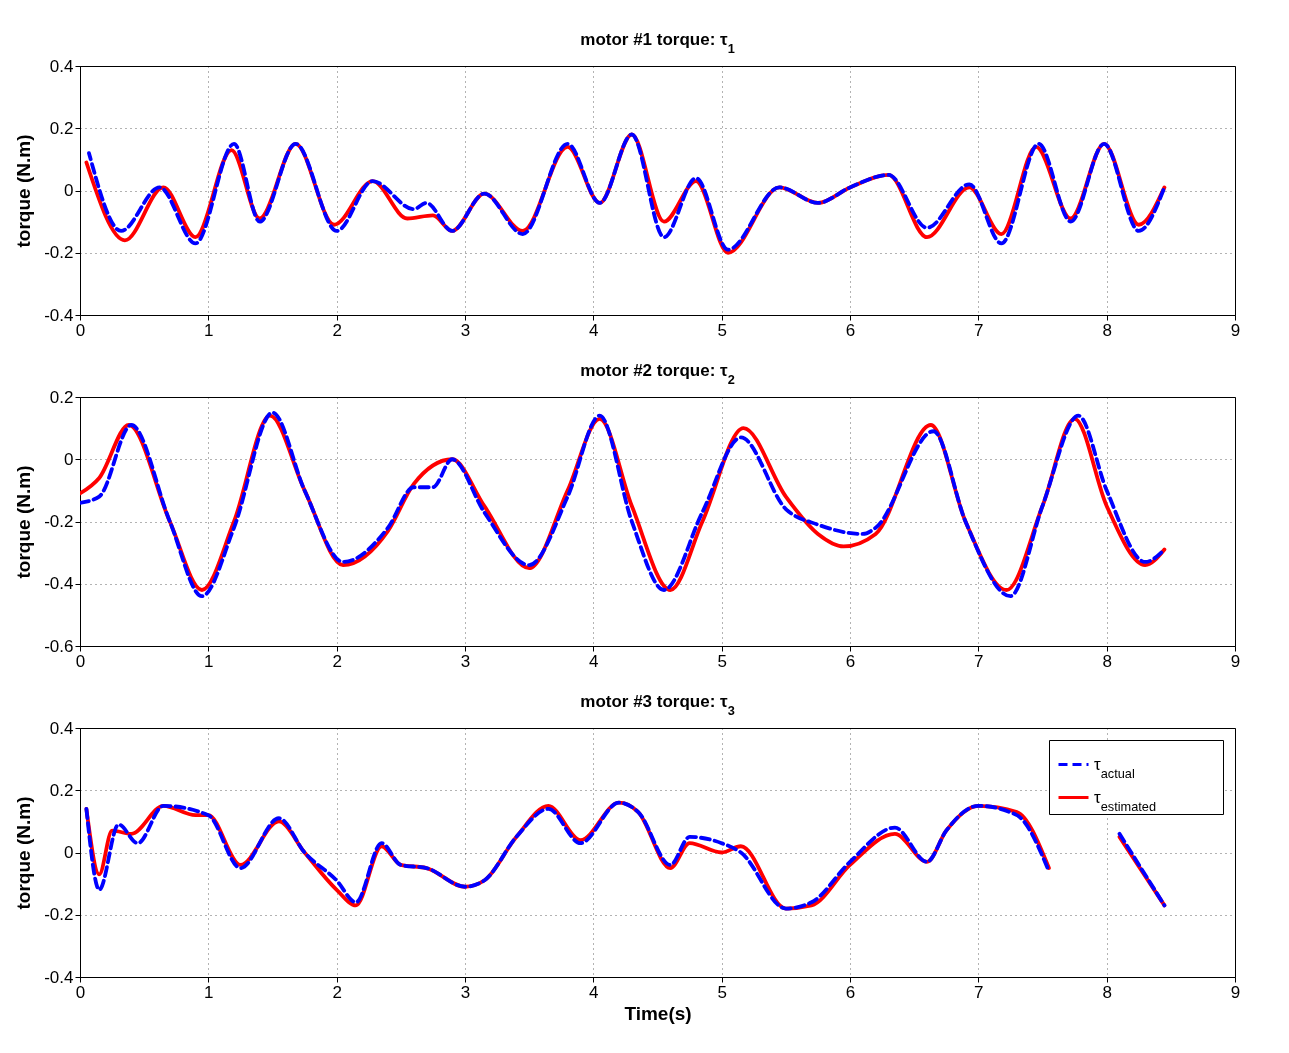 The height and width of the screenshot is (1053, 1289). What do you see at coordinates (59, 646) in the screenshot?
I see `y-tick-label: -0.6` at bounding box center [59, 646].